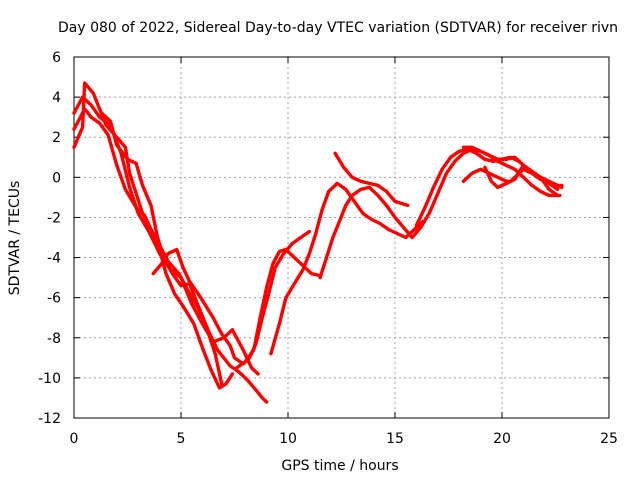  What do you see at coordinates (609, 439) in the screenshot?
I see `x-tick-label: 25` at bounding box center [609, 439].